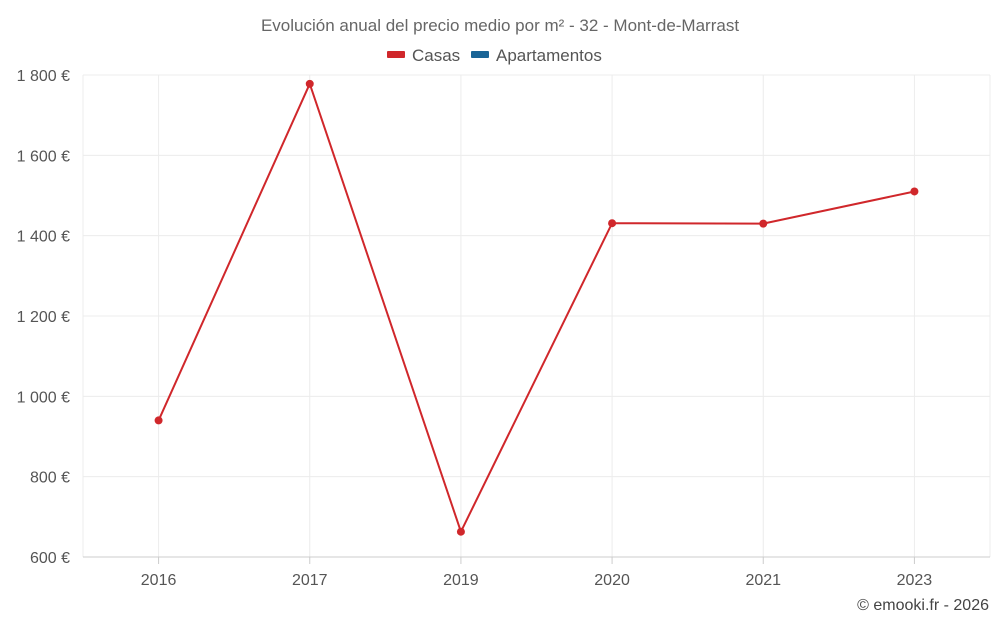  I want to click on data-point-2020, so click(612, 223).